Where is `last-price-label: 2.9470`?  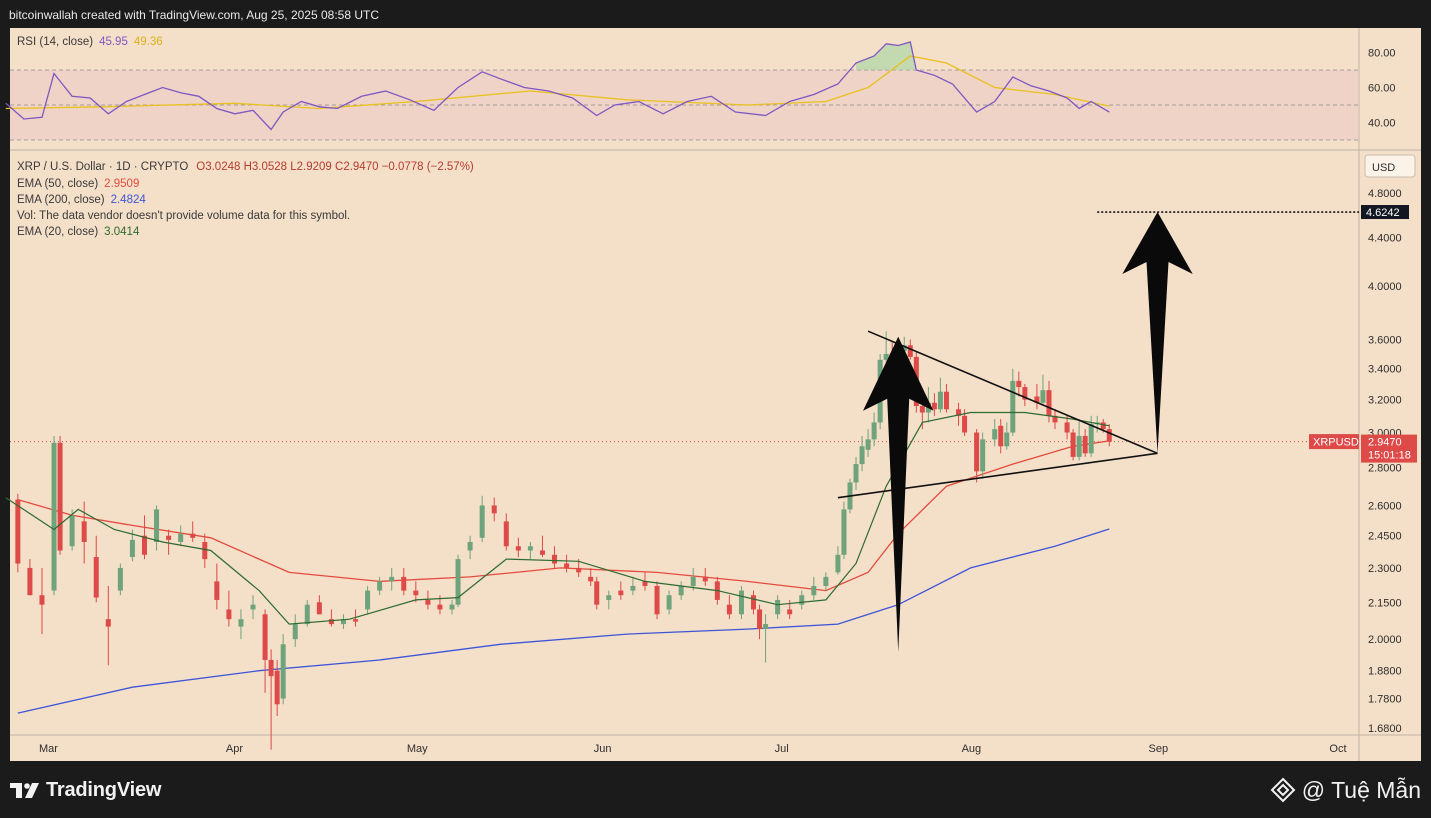 last-price-label: 2.9470 is located at coordinates (1385, 443).